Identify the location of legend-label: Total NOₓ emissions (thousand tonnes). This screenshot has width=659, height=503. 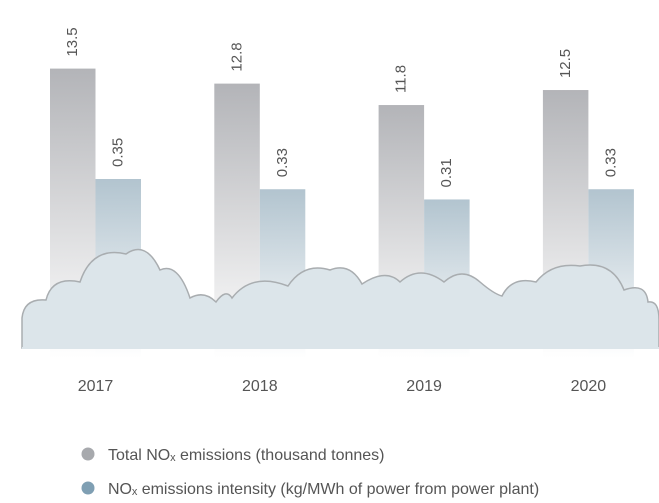
(246, 455).